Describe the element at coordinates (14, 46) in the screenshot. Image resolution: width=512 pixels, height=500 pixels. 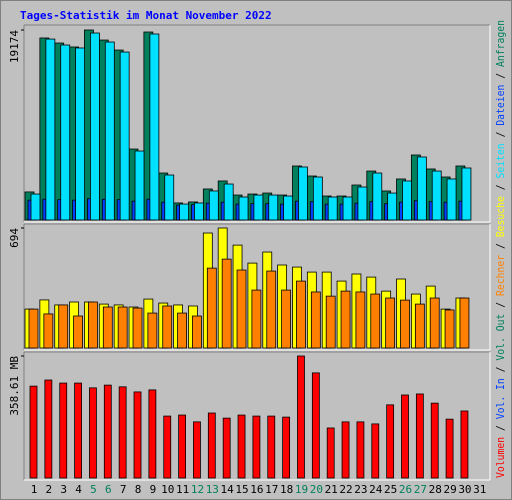
I see `y-tick-label: 19174` at that location.